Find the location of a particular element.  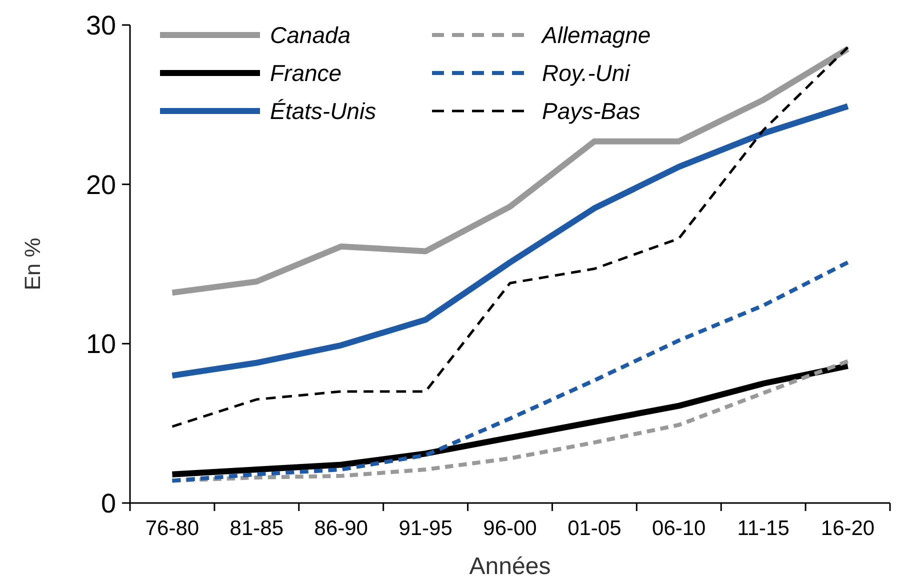

x-tick-label: 01-05 is located at coordinates (595, 528).